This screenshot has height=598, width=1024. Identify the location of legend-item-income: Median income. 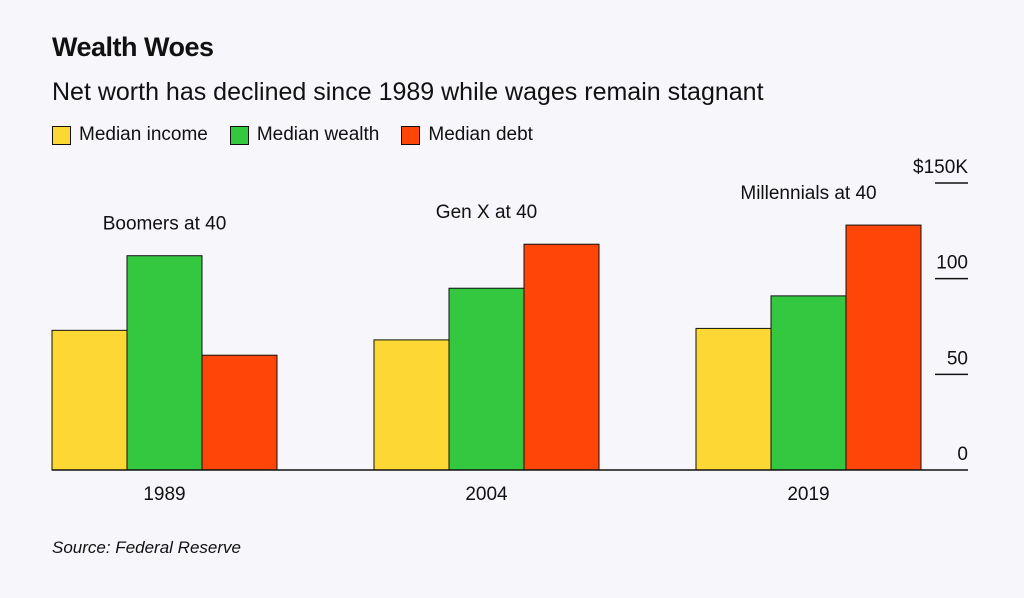
(130, 135).